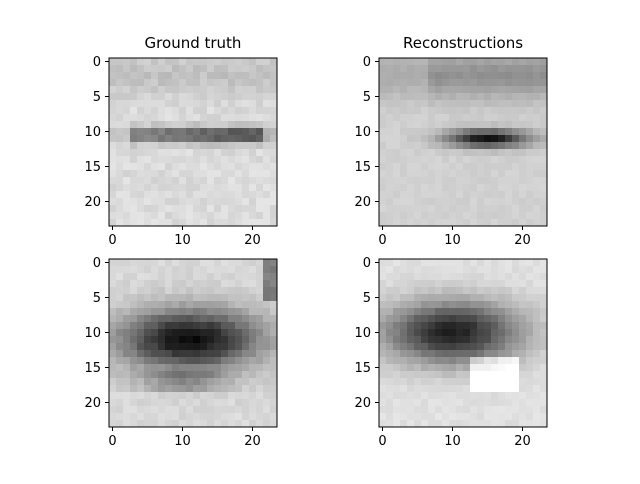 This screenshot has height=484, width=640. Describe the element at coordinates (452, 441) in the screenshot. I see `x-tick-label: 10` at that location.